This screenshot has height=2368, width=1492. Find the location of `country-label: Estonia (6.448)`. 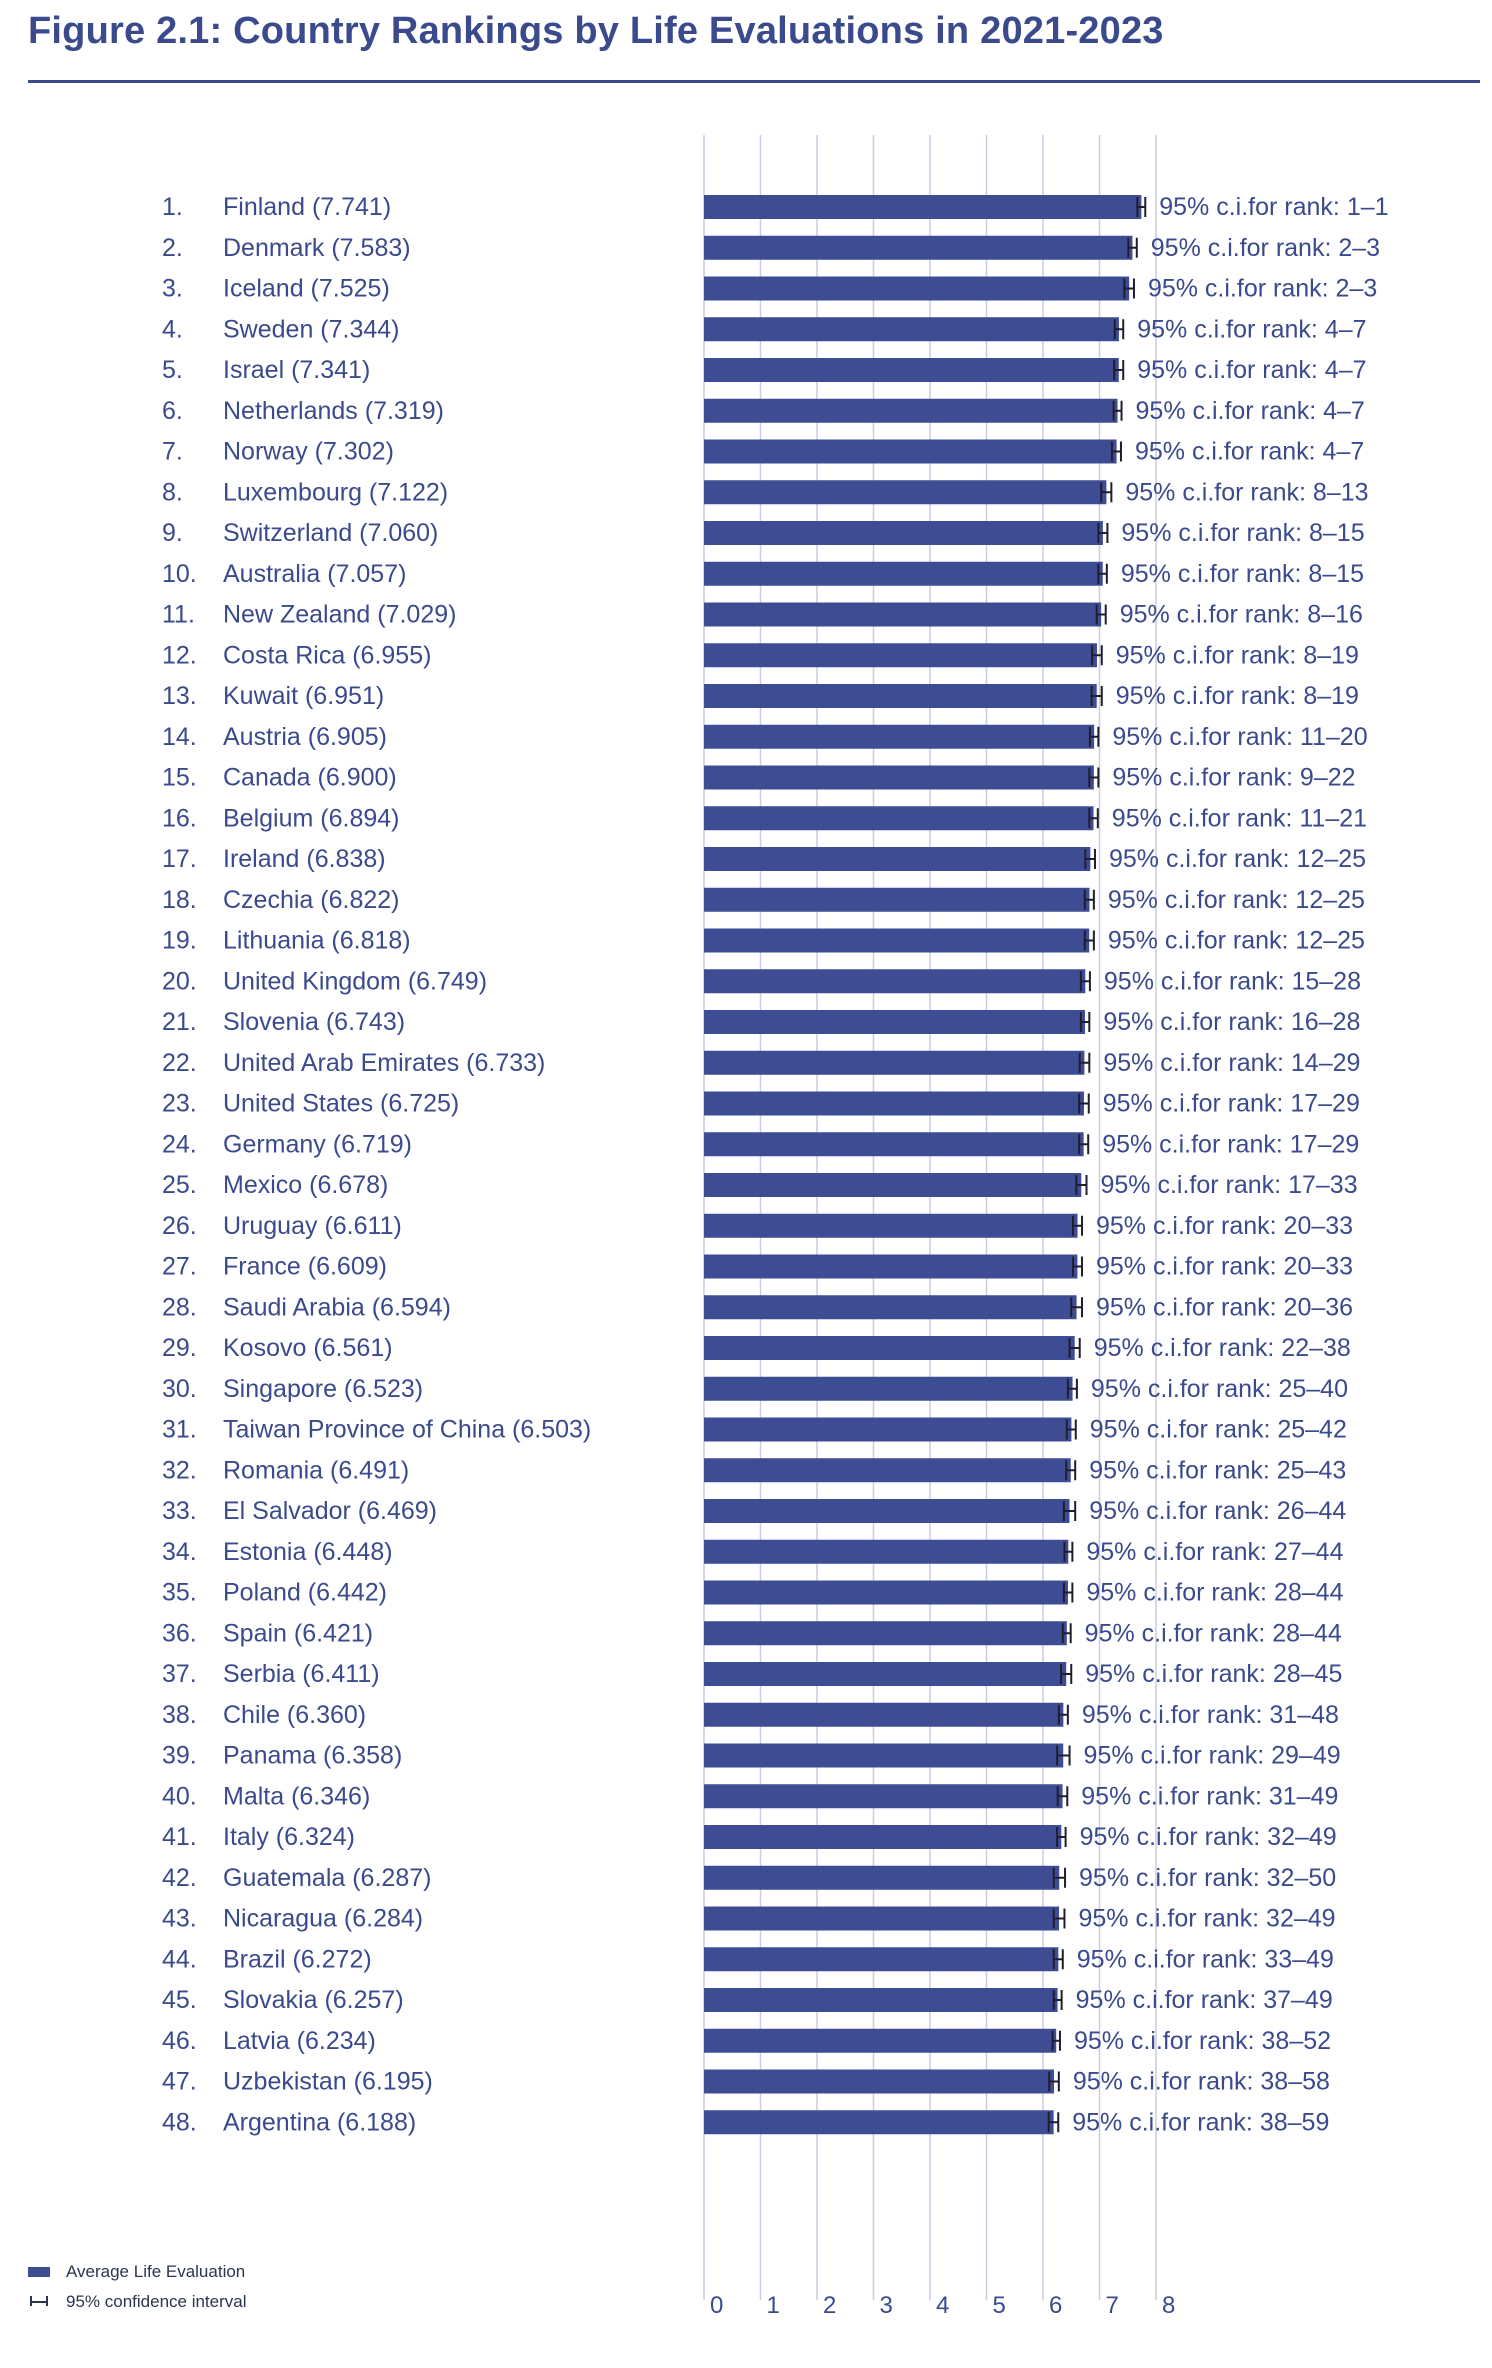

country-label: Estonia (6.448) is located at coordinates (308, 1552).